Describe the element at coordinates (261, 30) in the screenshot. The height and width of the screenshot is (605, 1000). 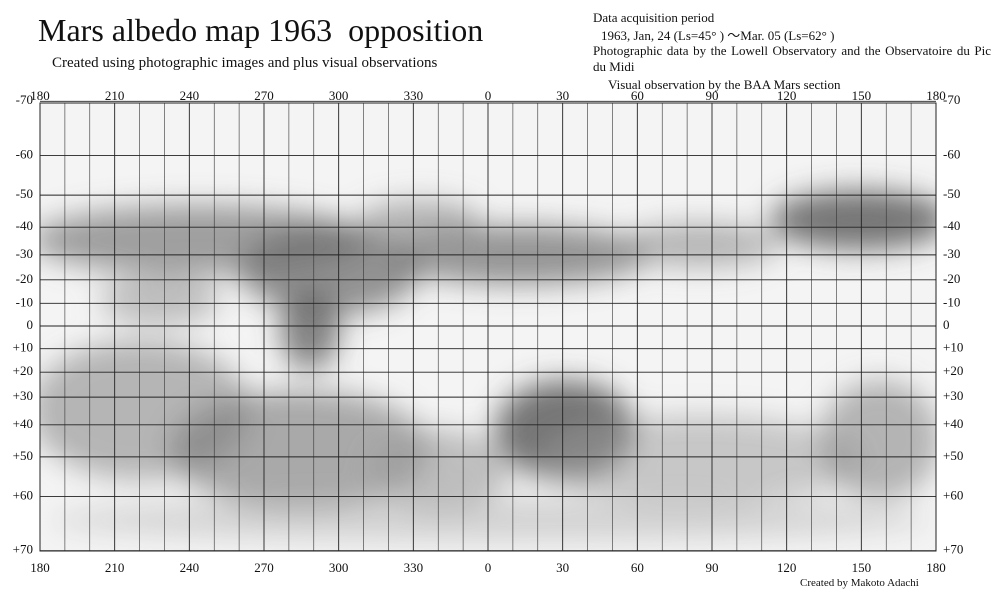
I see `title: Mars albedo map 1963 opposition` at that location.